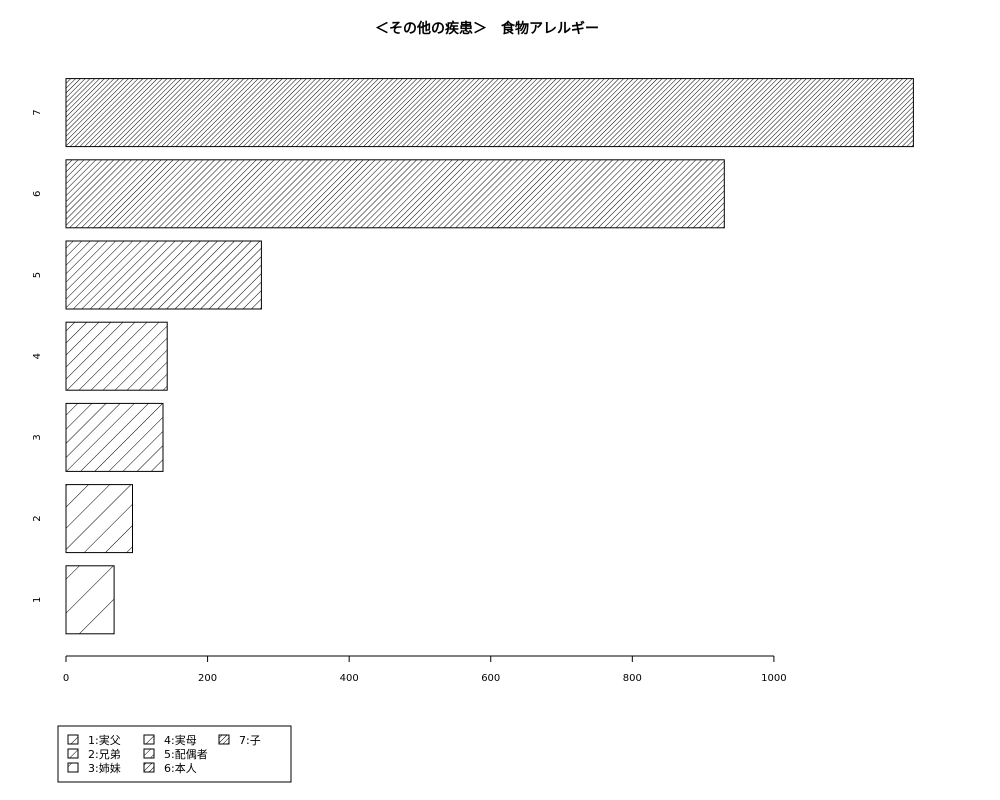  What do you see at coordinates (186, 754) in the screenshot?
I see `legend-label-5: 5:配偶者` at bounding box center [186, 754].